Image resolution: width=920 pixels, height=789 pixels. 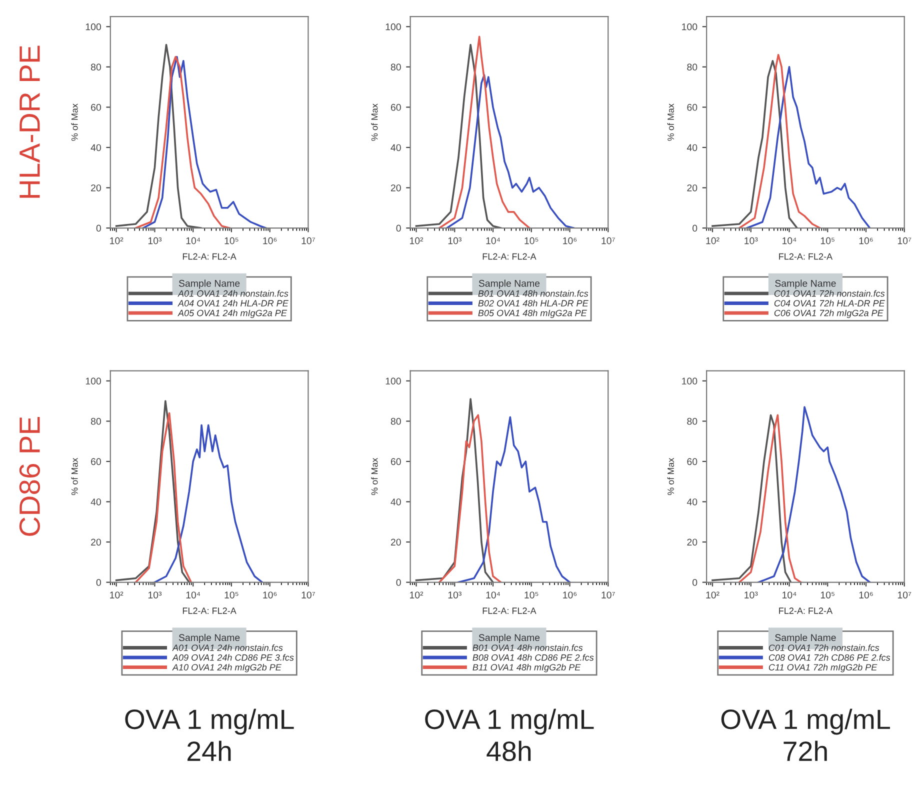 I want to click on legend-label: A09 OVA1 24h CD86 PE 3.fcs, so click(x=233, y=657).